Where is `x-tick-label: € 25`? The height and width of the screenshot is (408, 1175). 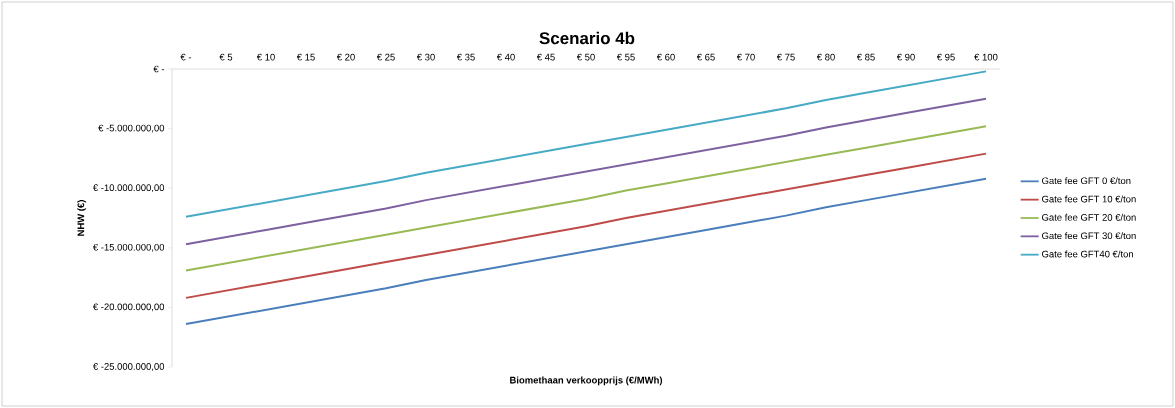 x-tick-label: € 25 is located at coordinates (385, 57).